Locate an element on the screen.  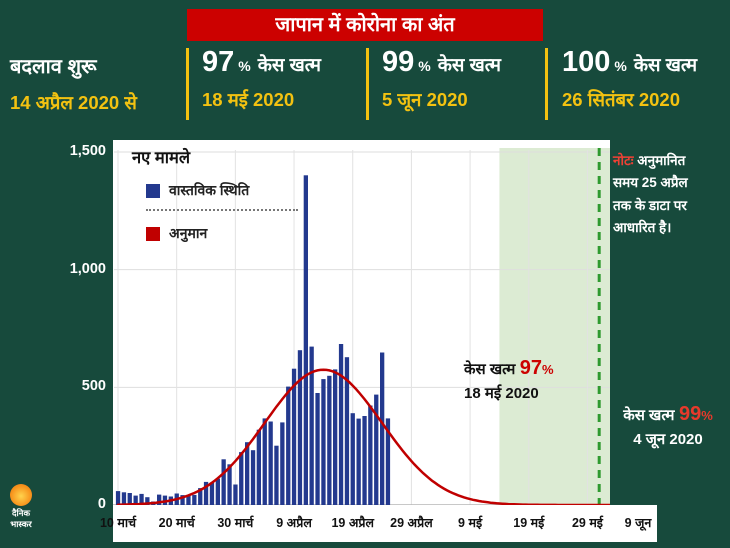
x-axis-label: 19 मई is located at coordinates (529, 523).